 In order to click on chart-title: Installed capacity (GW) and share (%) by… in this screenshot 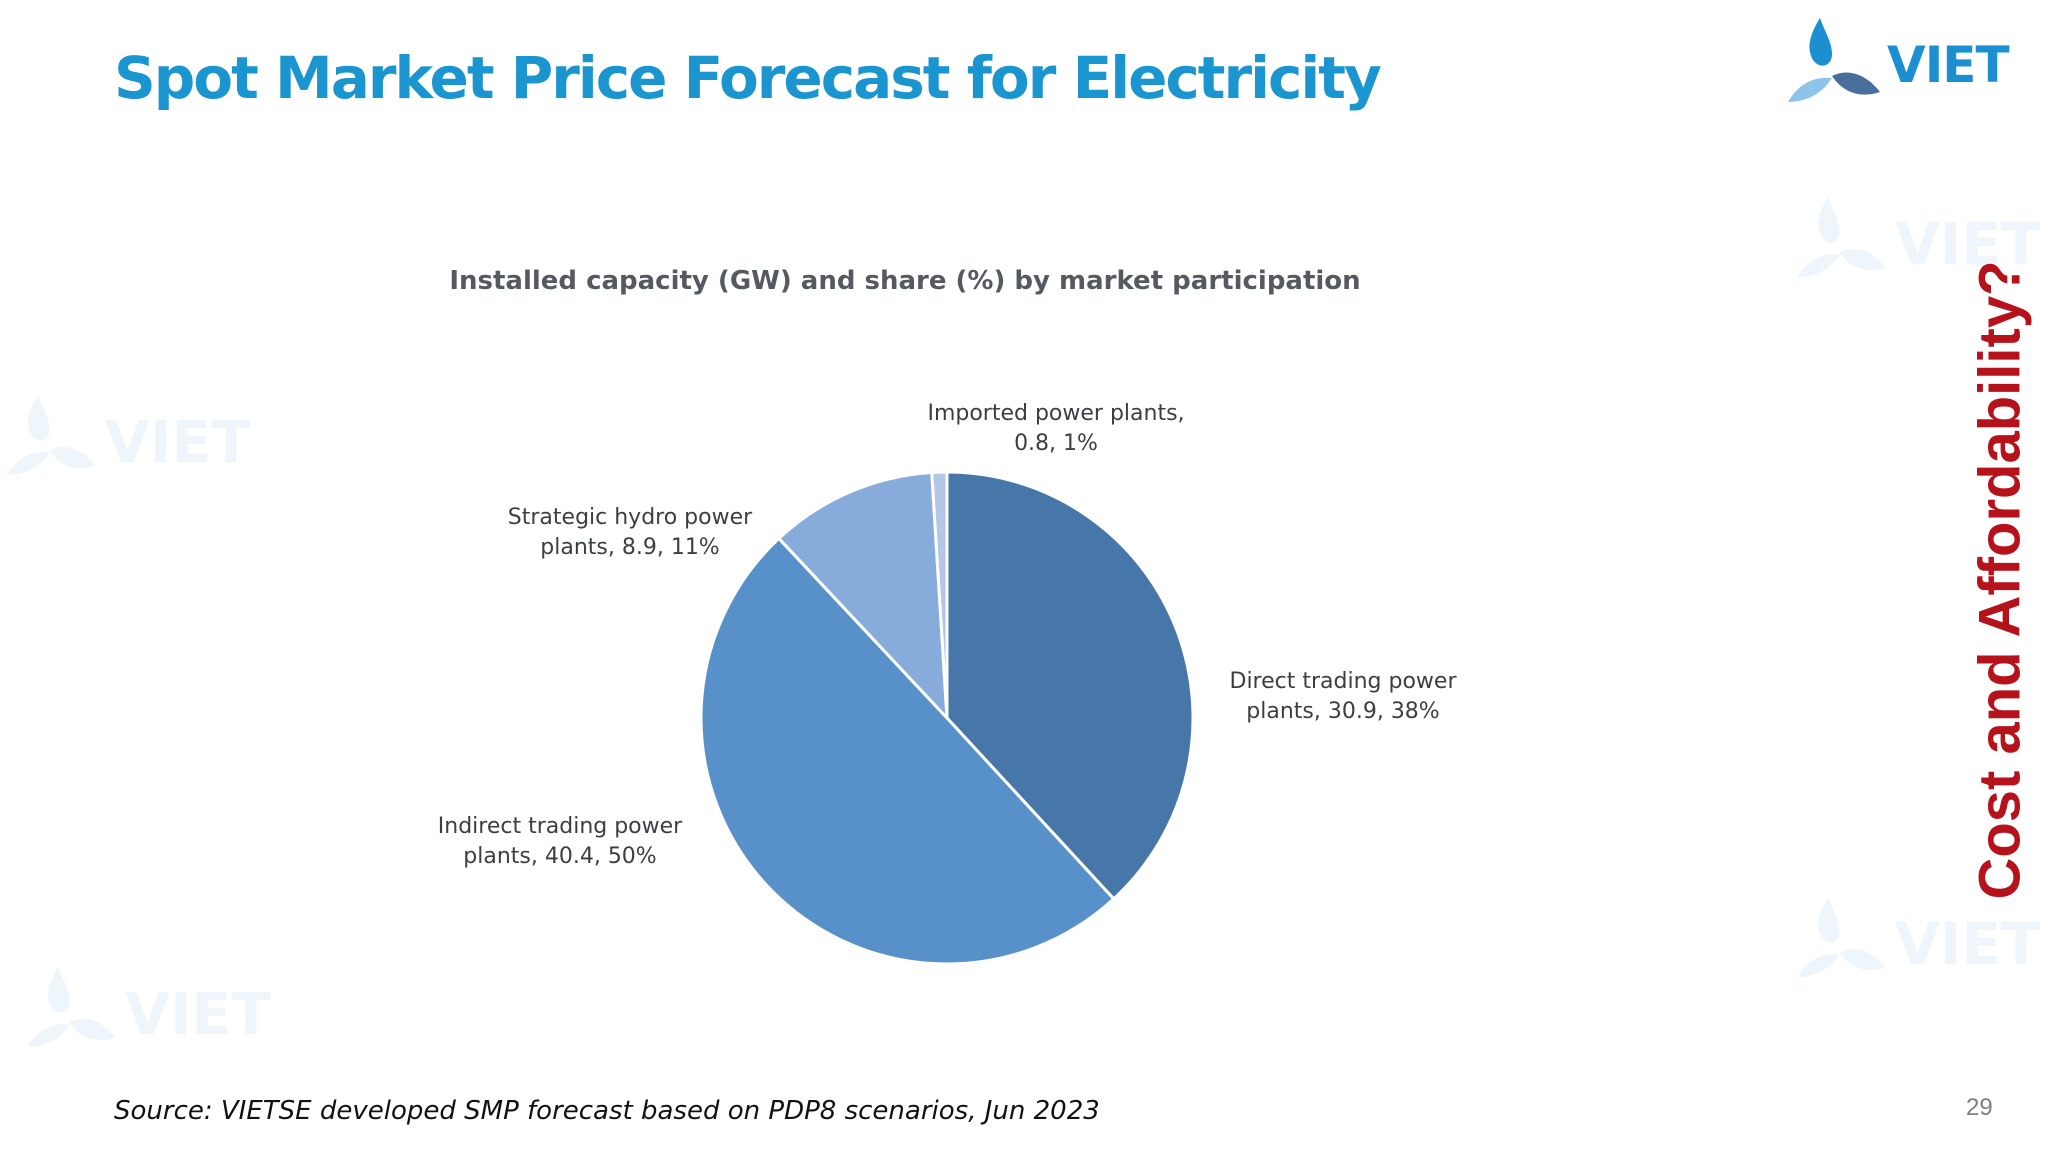, I will do `click(905, 281)`.